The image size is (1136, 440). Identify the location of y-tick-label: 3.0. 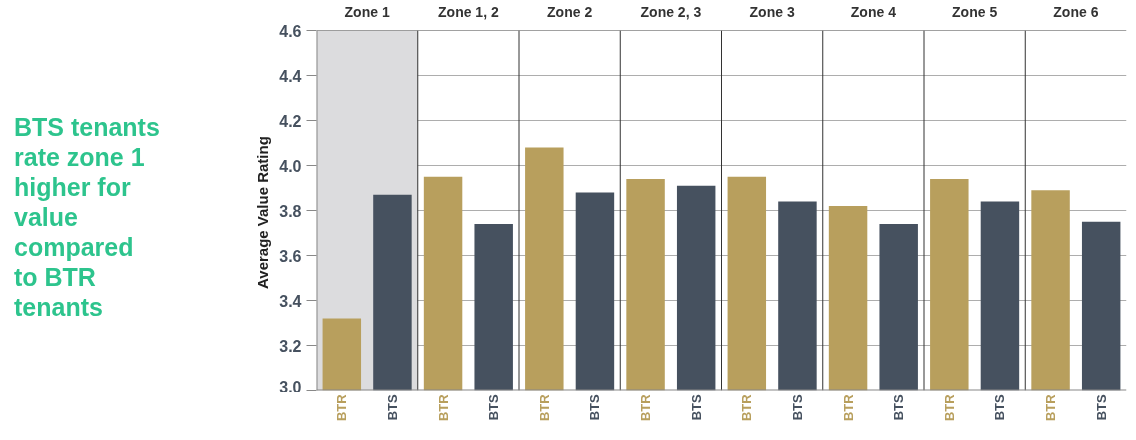
(290, 387).